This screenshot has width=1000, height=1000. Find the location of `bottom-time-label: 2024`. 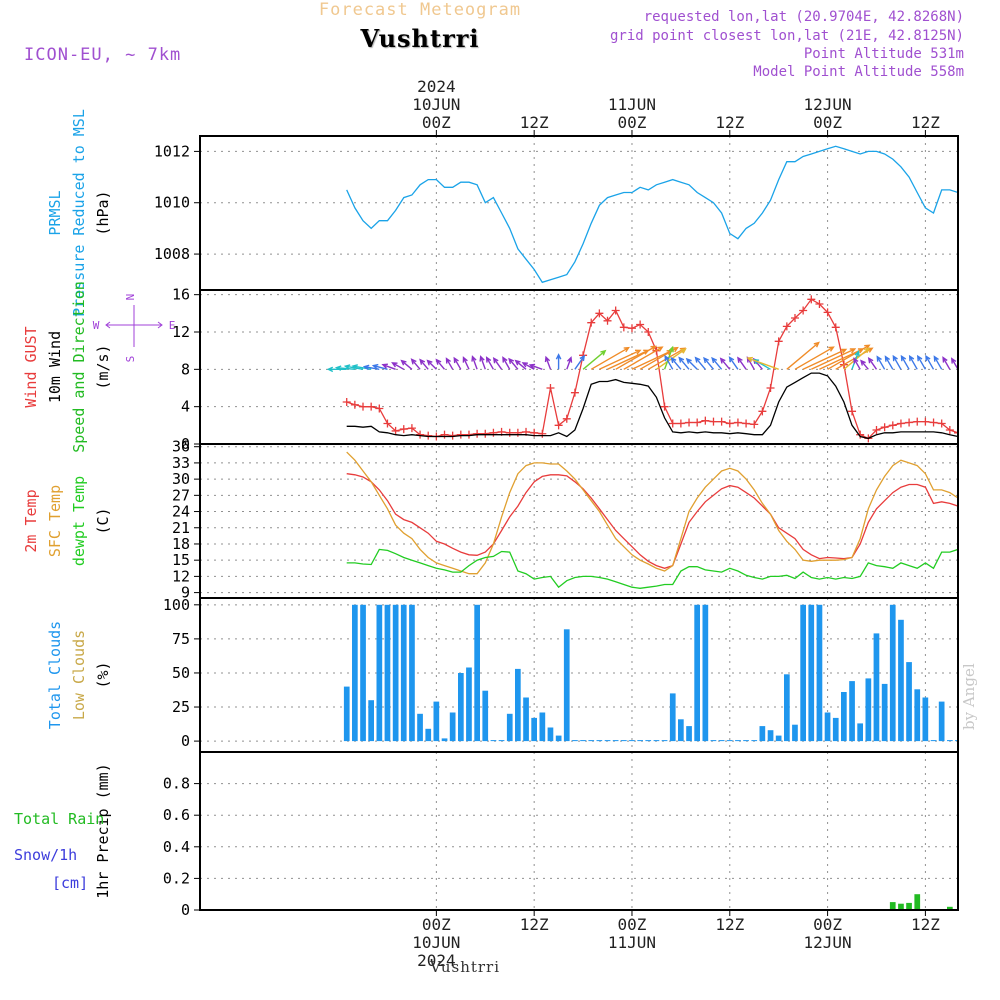

bottom-time-label: 2024 is located at coordinates (436, 960).